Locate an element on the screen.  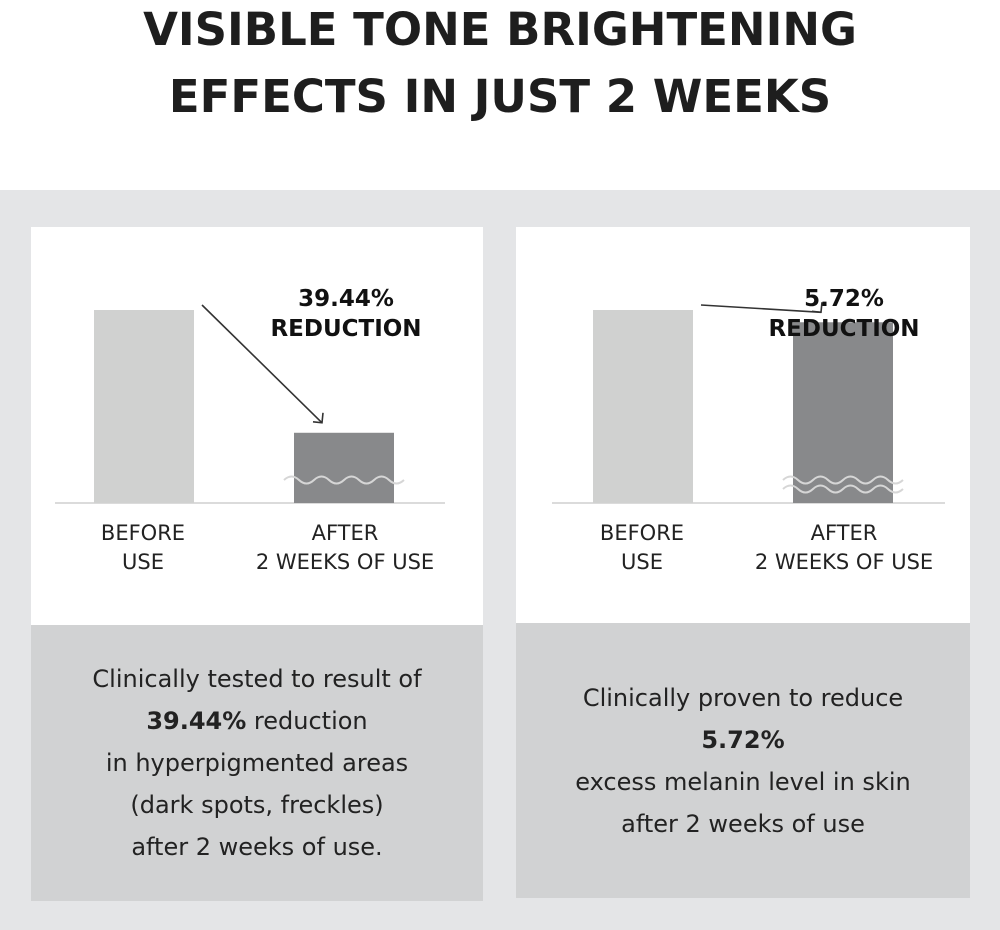
caption-line: excess melanin level in skin is located at coordinates (743, 781).